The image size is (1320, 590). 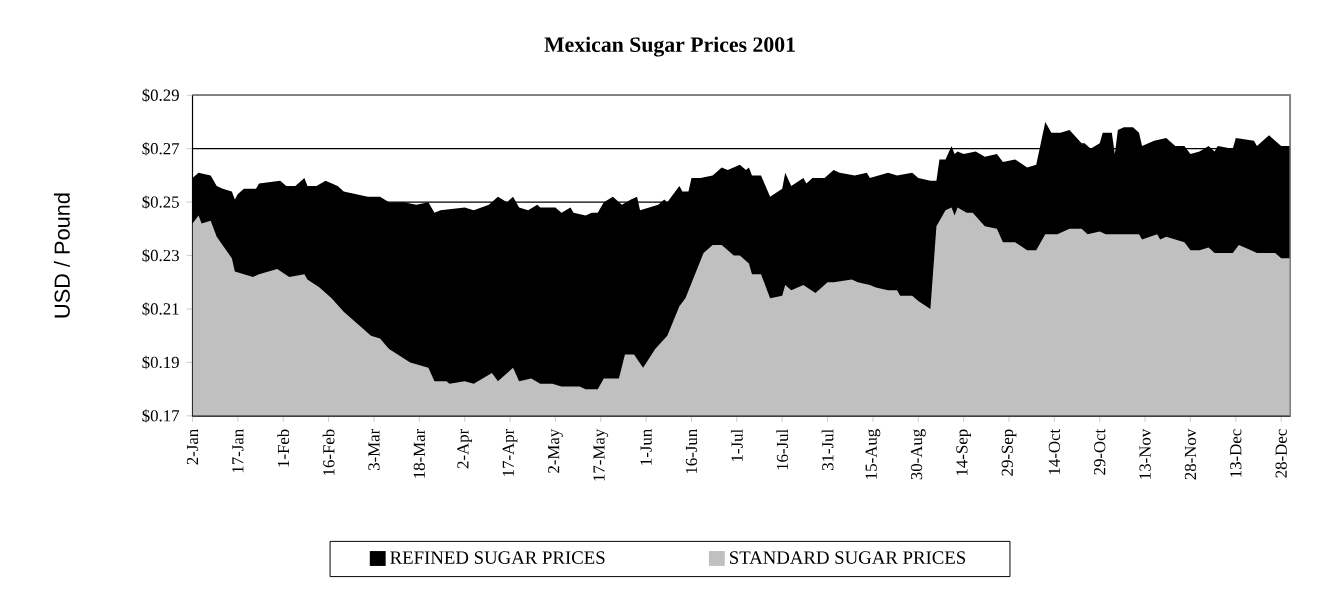 What do you see at coordinates (328, 452) in the screenshot?
I see `x-tick-label: 16-Feb` at bounding box center [328, 452].